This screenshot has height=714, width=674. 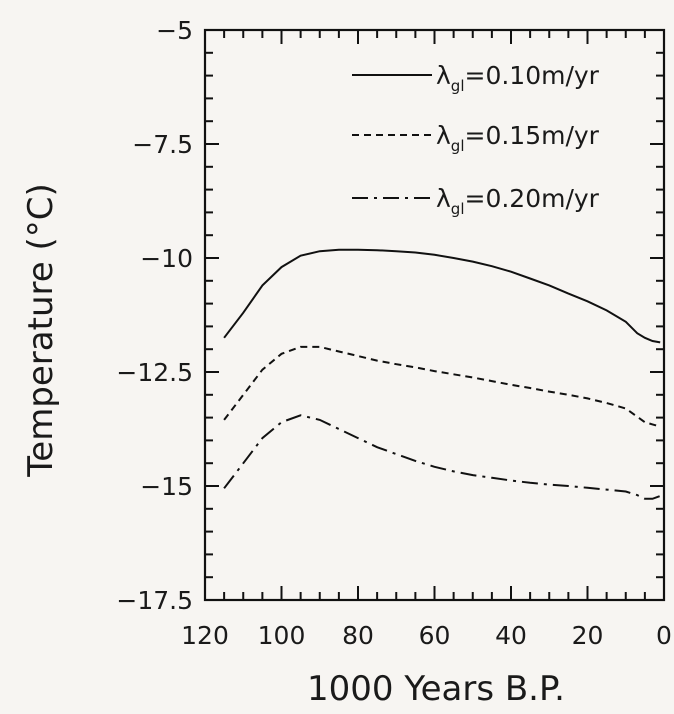 I want to click on x-tick-label: 40, so click(x=511, y=635).